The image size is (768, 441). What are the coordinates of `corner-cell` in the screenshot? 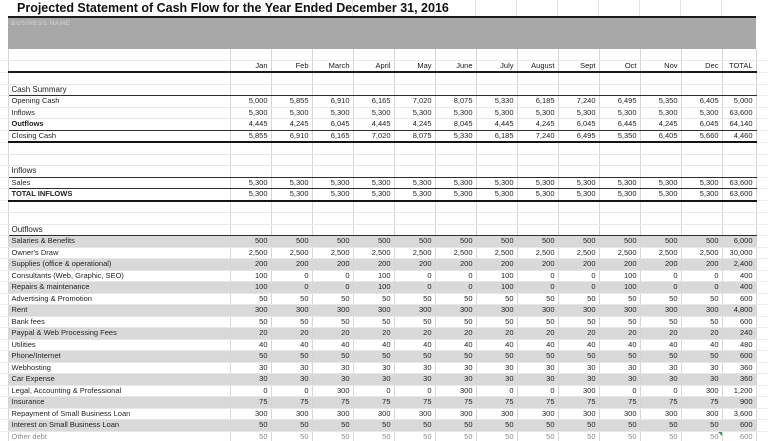 It's located at (119, 66).